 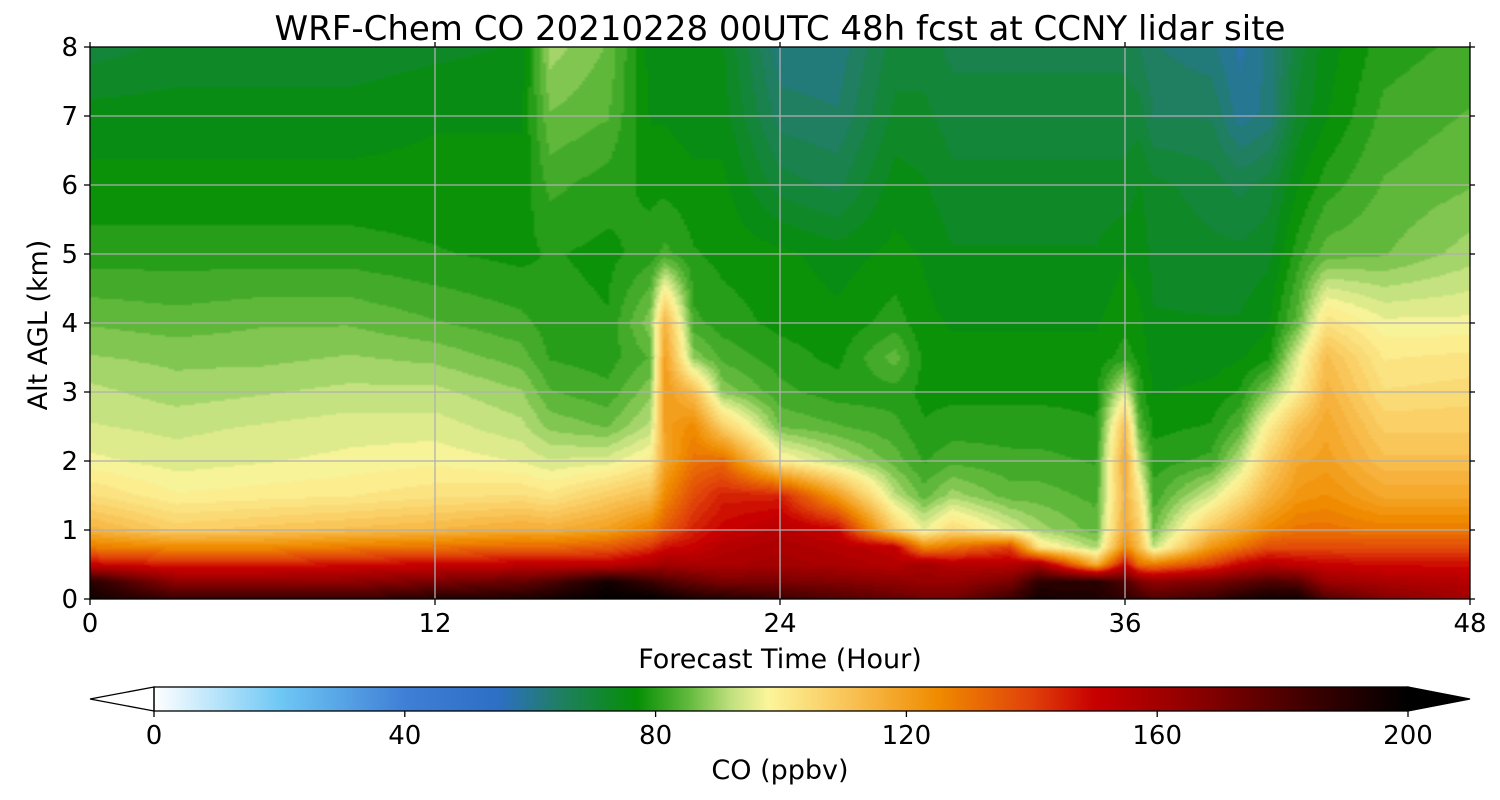 What do you see at coordinates (789, 731) in the screenshot?
I see `colorbar-ticks: 0 40 80 120 160 200` at bounding box center [789, 731].